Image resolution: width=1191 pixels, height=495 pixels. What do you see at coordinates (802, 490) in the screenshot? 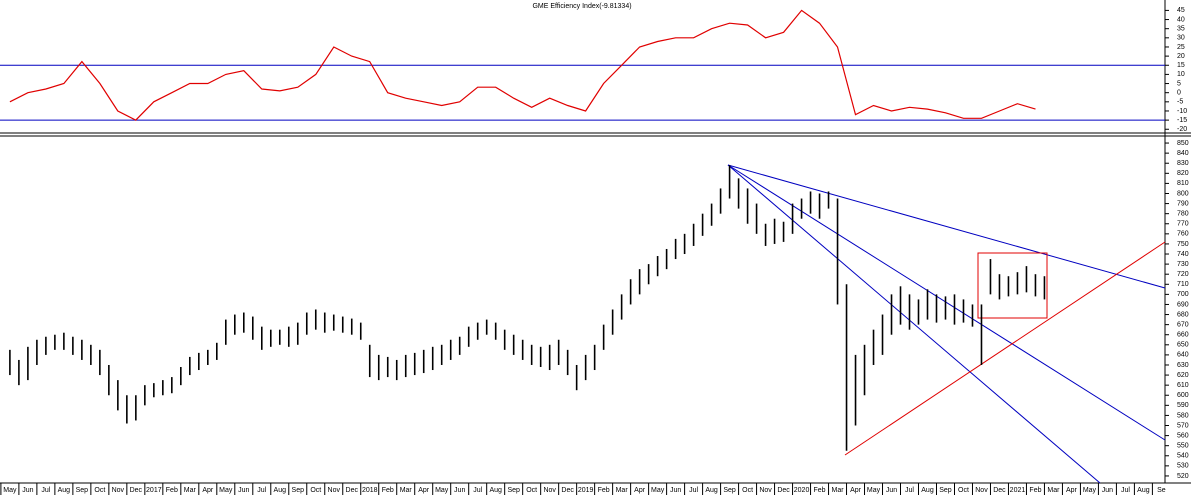
I see `x-tick-label: 2020` at bounding box center [802, 490].